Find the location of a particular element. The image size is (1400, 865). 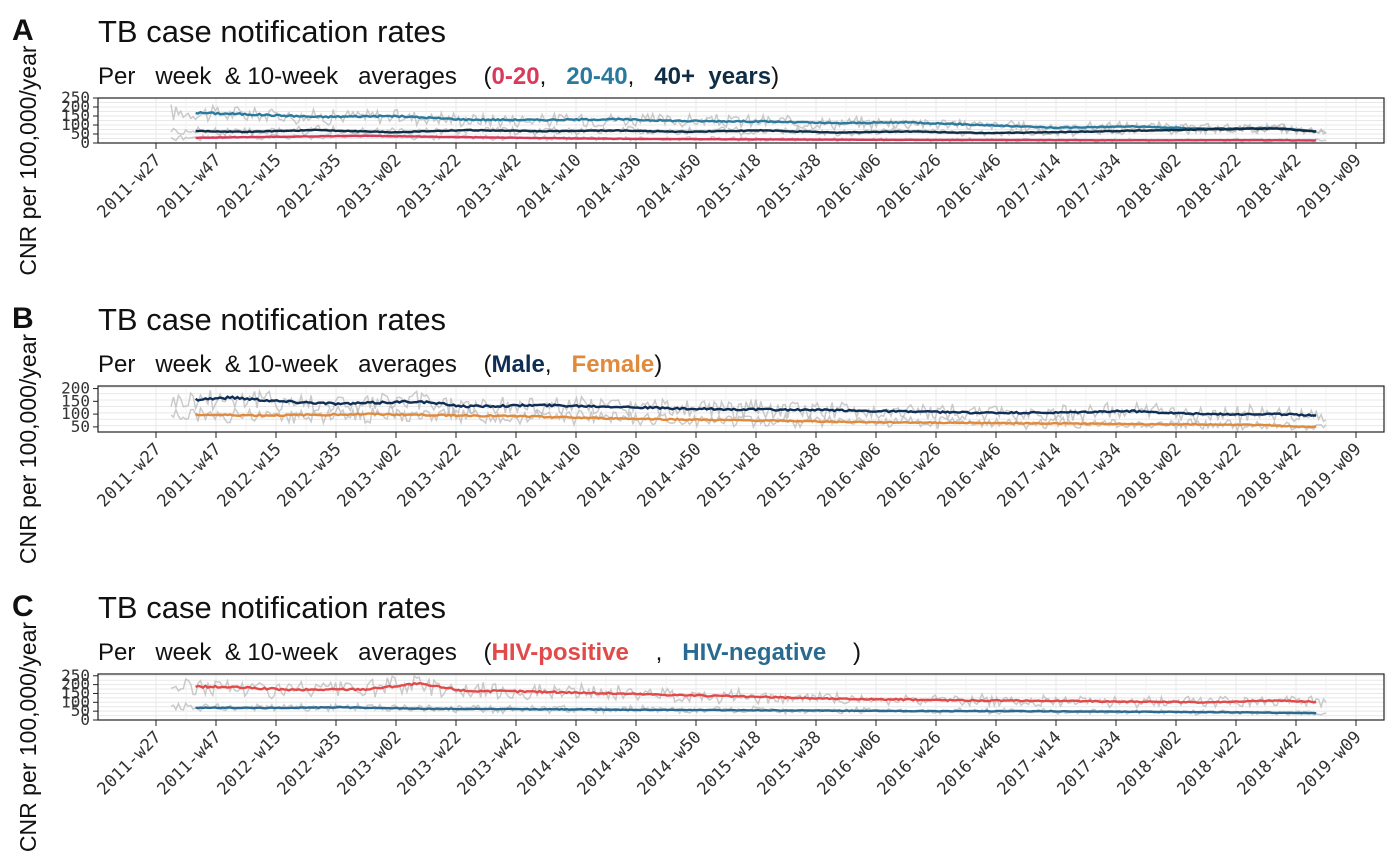

panel-tag: A is located at coordinates (23, 30).